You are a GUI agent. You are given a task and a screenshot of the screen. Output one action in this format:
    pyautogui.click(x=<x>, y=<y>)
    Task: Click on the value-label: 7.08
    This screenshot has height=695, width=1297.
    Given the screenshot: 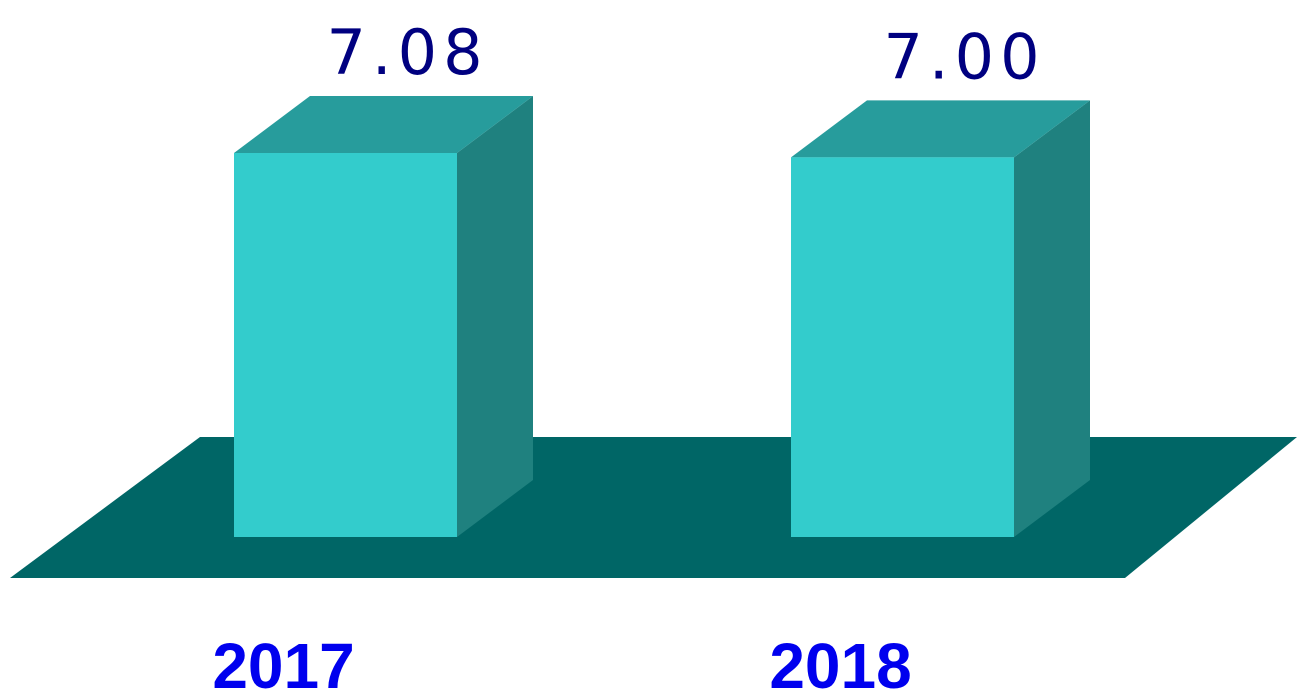 What is the action you would take?
    pyautogui.click(x=407, y=52)
    